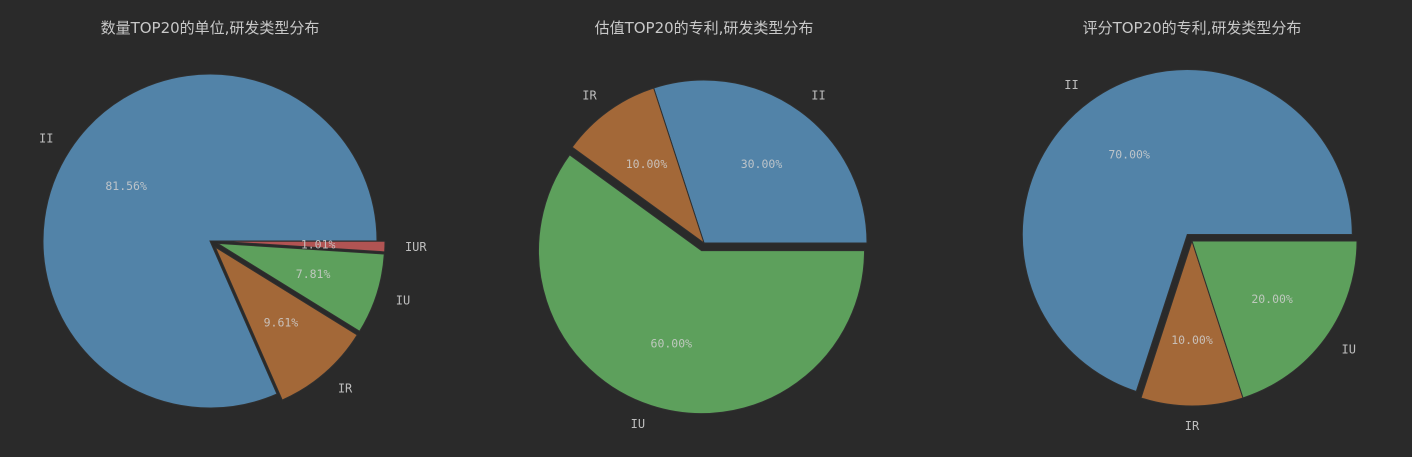 This screenshot has height=457, width=1412. Describe the element at coordinates (1129, 154) in the screenshot. I see `slice-percent-ii: 70.00%` at that location.